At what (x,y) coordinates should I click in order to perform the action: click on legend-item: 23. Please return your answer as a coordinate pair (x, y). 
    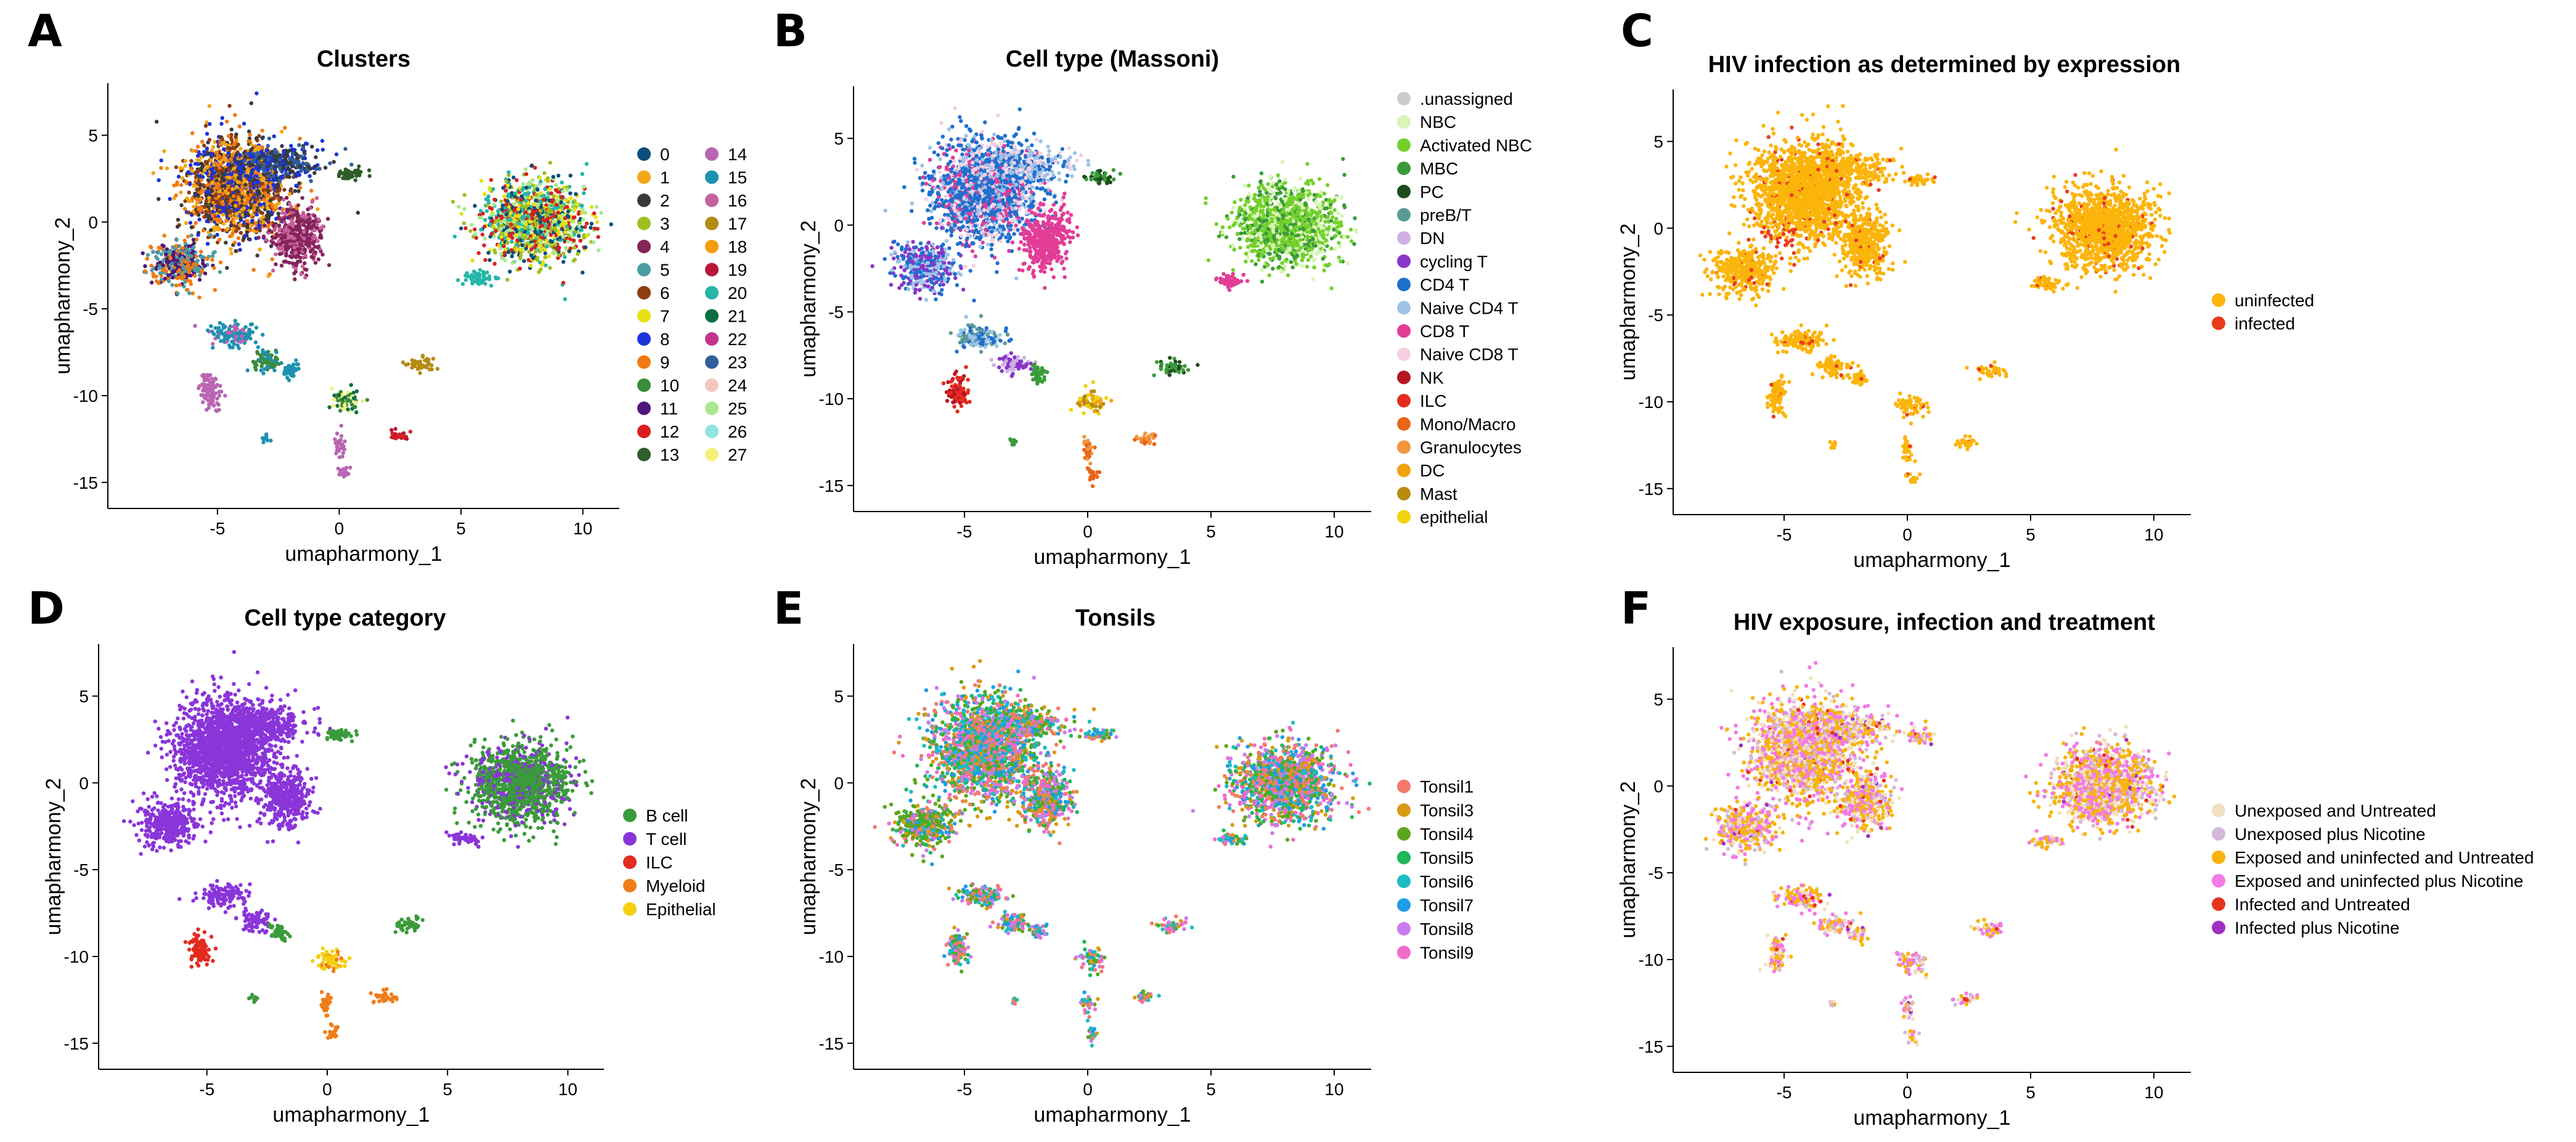
    Looking at the image, I should click on (726, 363).